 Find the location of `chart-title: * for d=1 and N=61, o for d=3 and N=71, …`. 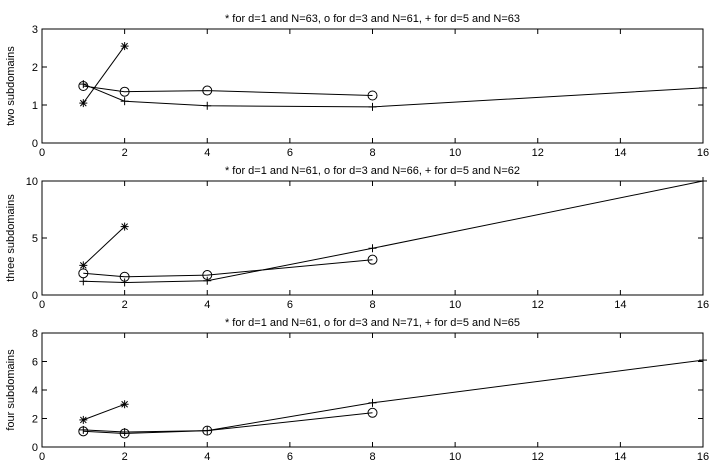

chart-title: * for d=1 and N=61, o for d=3 and N=71, … is located at coordinates (372, 323).